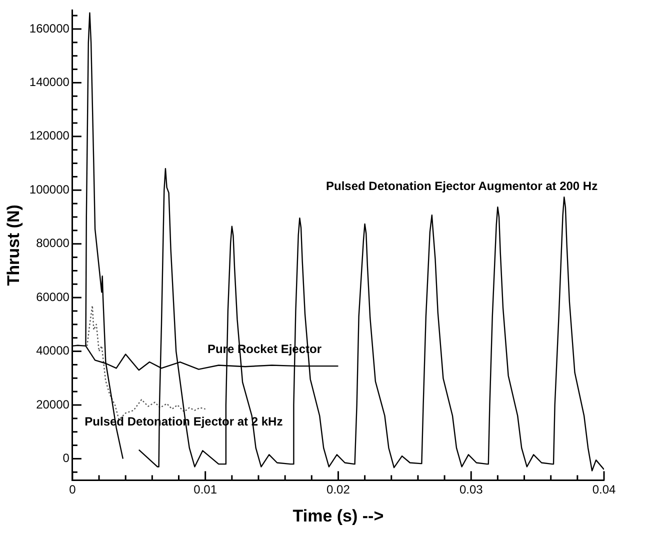 This screenshot has height=543, width=669. Describe the element at coordinates (338, 516) in the screenshot. I see `x-axis-title: Time (s) -->` at that location.